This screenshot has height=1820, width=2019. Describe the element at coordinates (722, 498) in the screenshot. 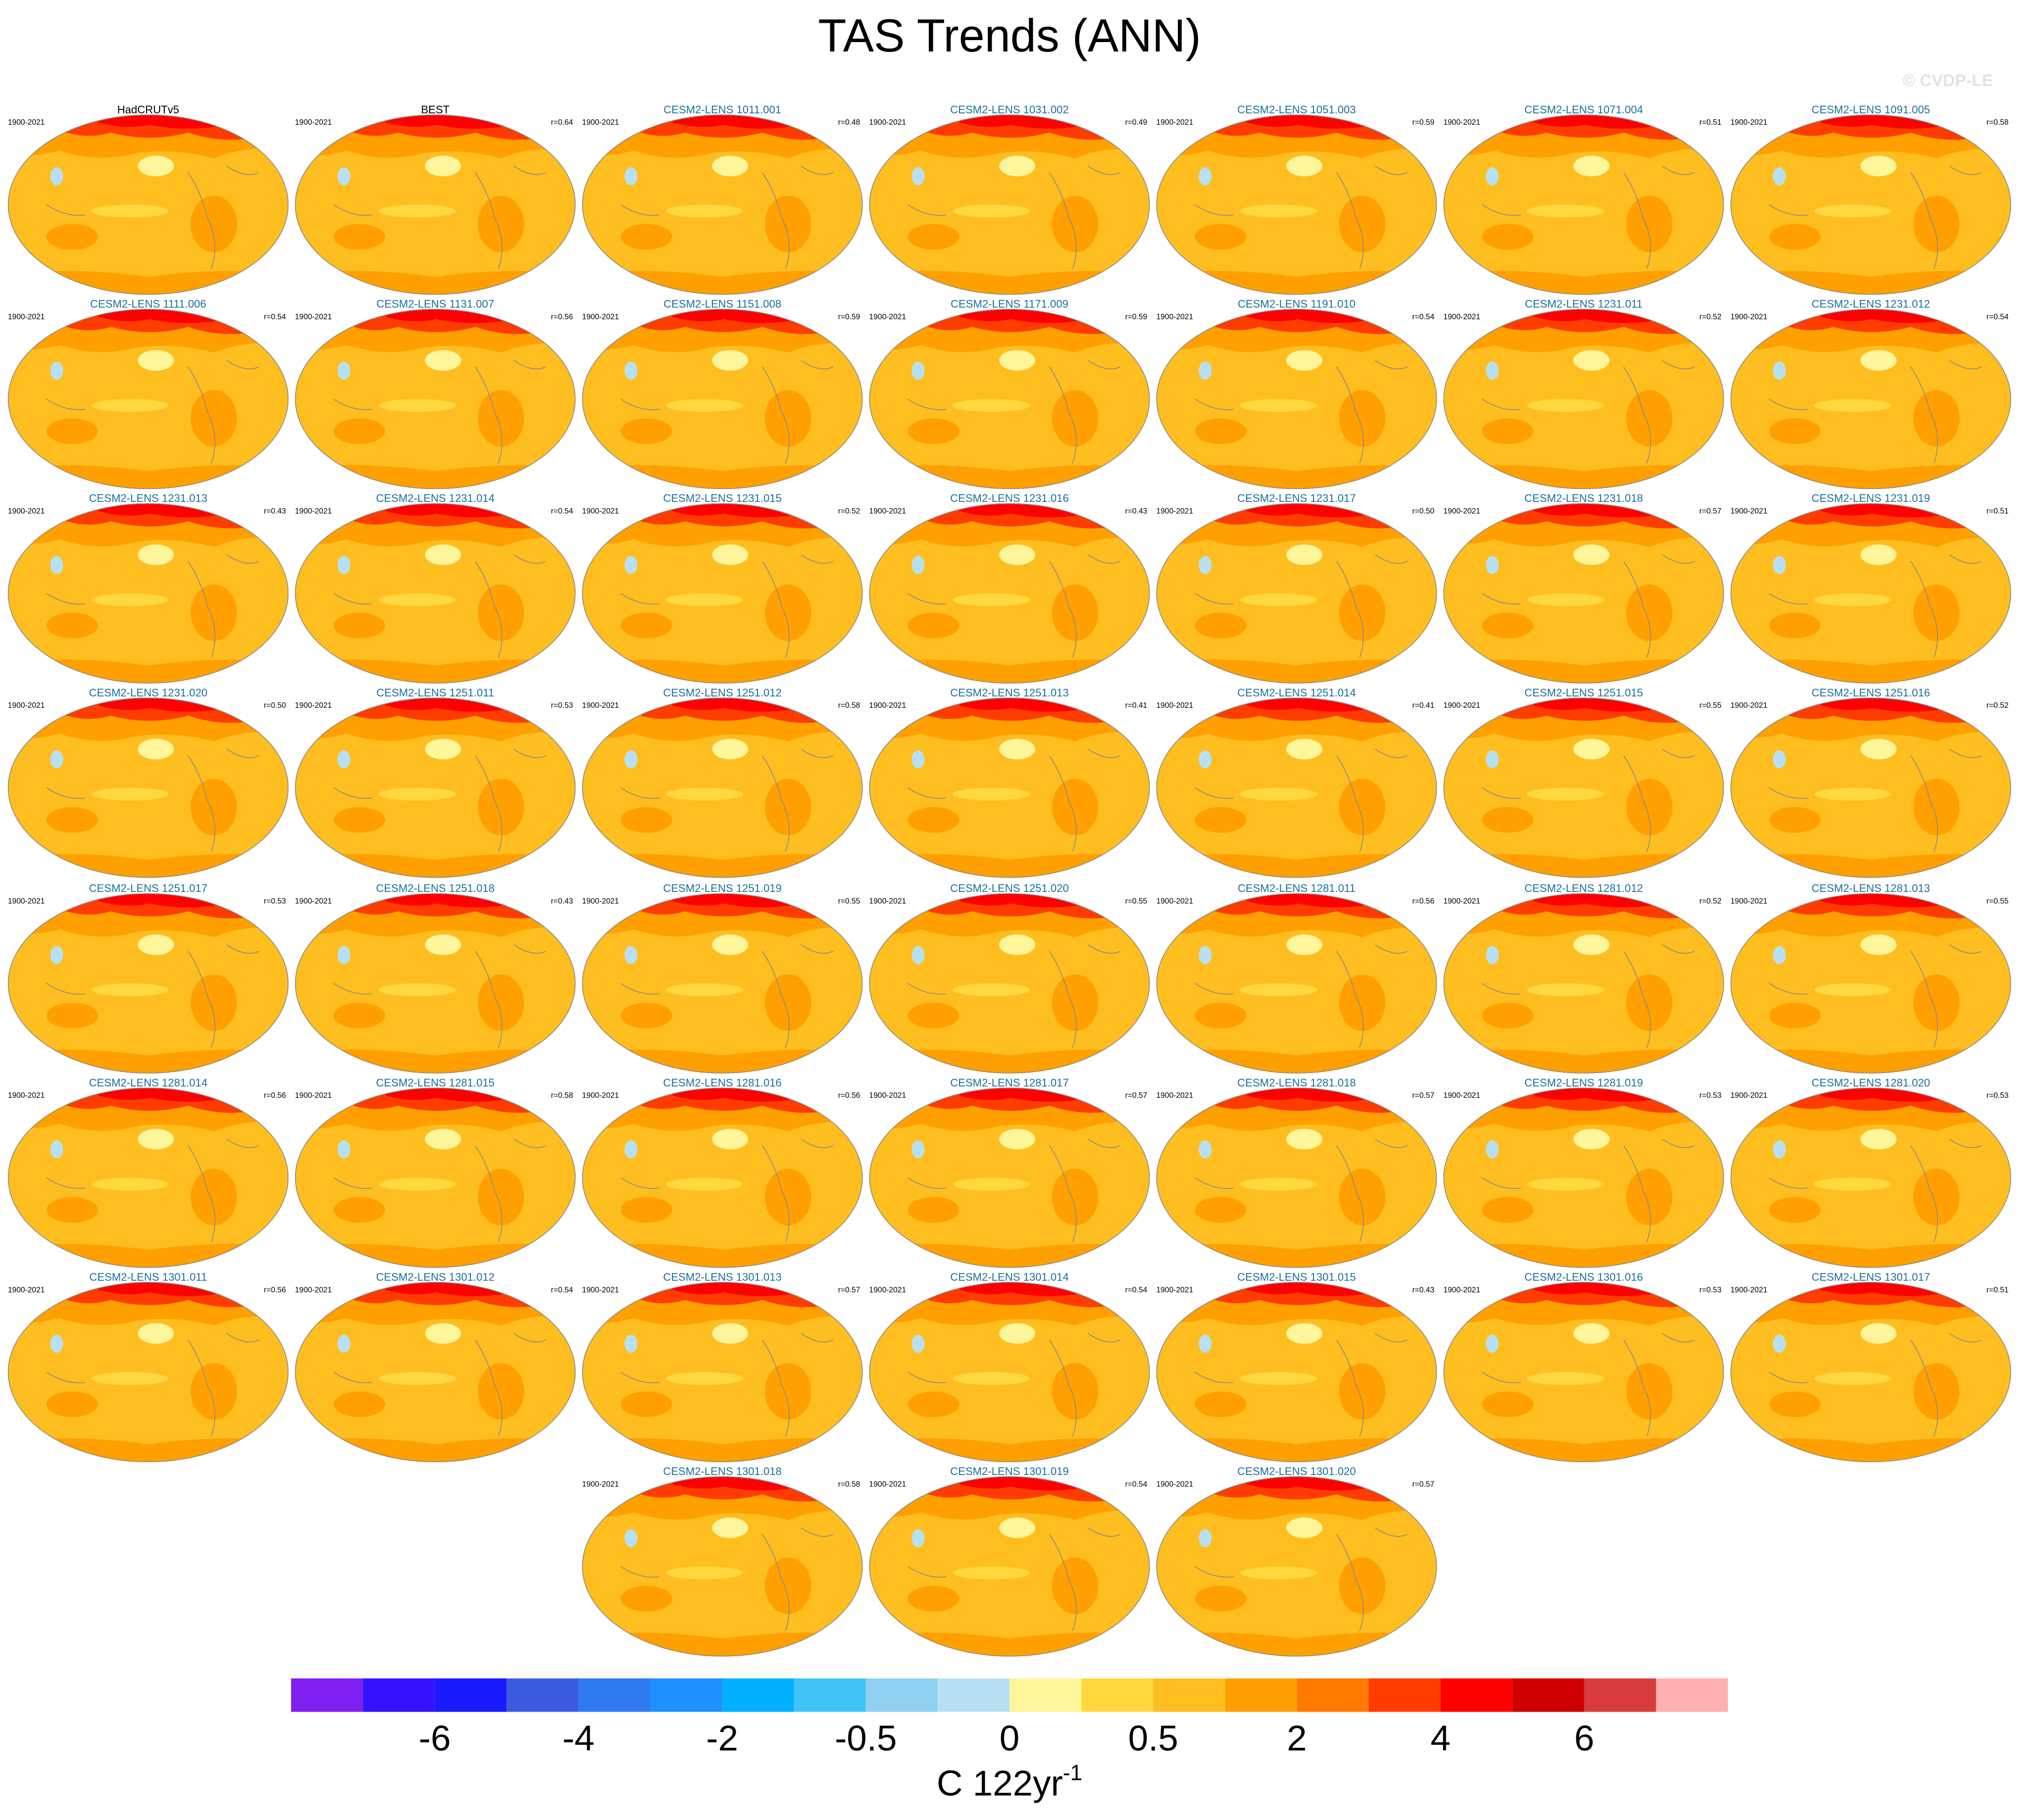

I see `panel-title: CESM2-LENS 1231.015` at that location.